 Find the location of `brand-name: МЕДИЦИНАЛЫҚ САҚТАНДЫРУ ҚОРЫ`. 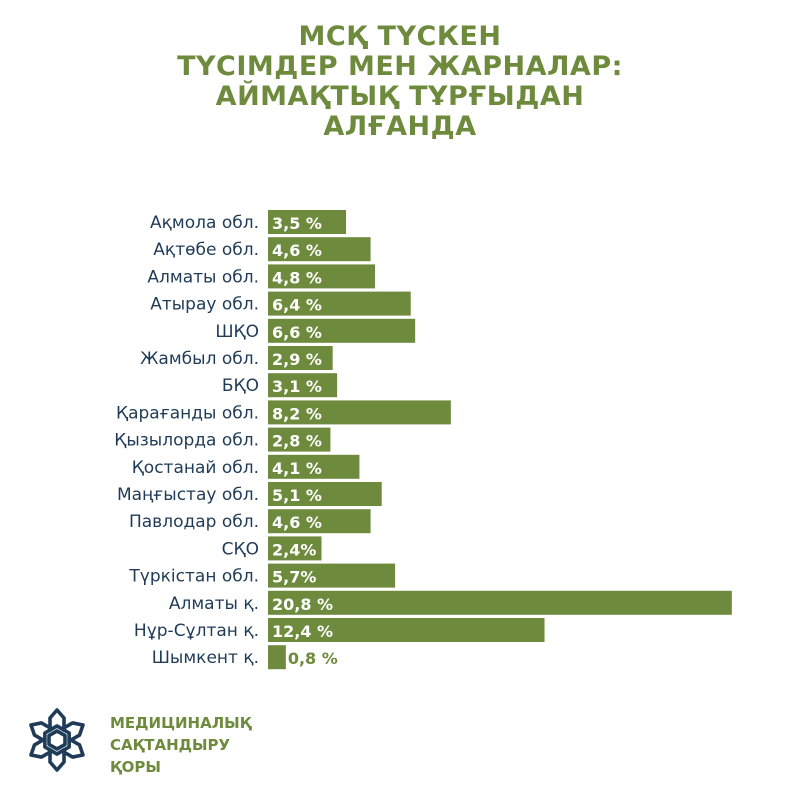

brand-name: МЕДИЦИНАЛЫҚ САҚТАНДЫРУ ҚОРЫ is located at coordinates (180, 745).